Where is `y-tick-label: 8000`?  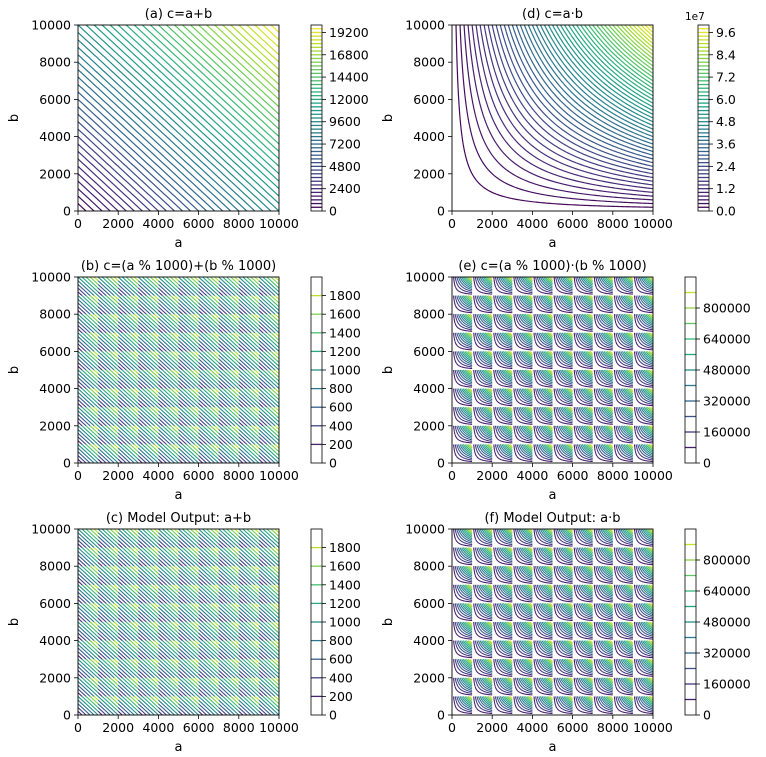 y-tick-label: 8000 is located at coordinates (55, 314).